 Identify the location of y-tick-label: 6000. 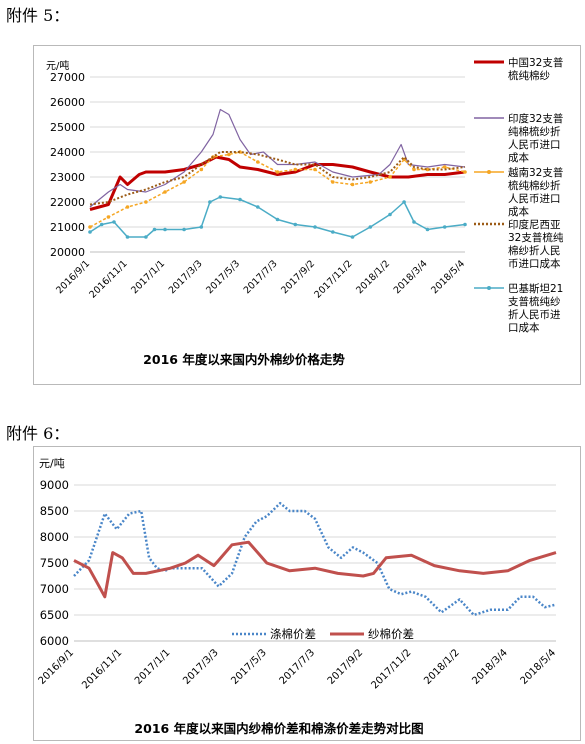
(54, 641).